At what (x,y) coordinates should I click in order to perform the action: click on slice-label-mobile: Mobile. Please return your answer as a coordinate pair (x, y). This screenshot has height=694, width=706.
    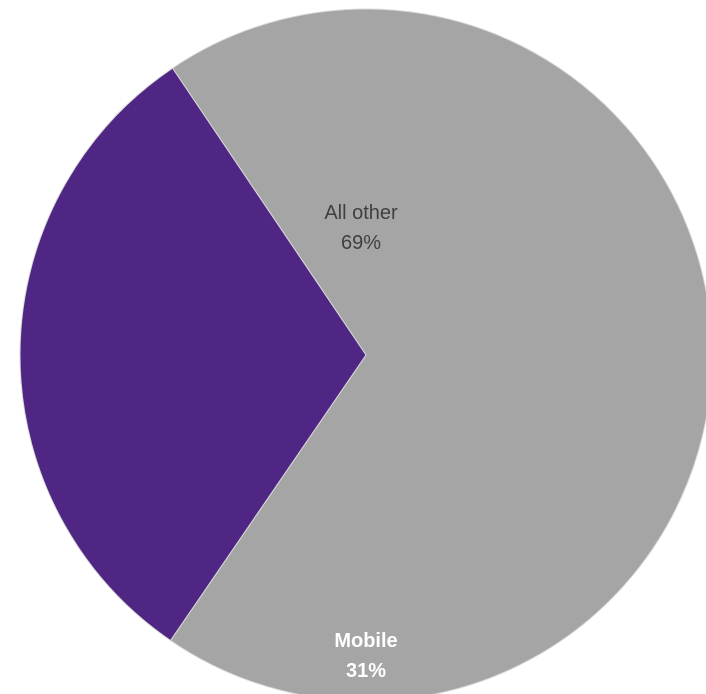
    Looking at the image, I should click on (365, 641).